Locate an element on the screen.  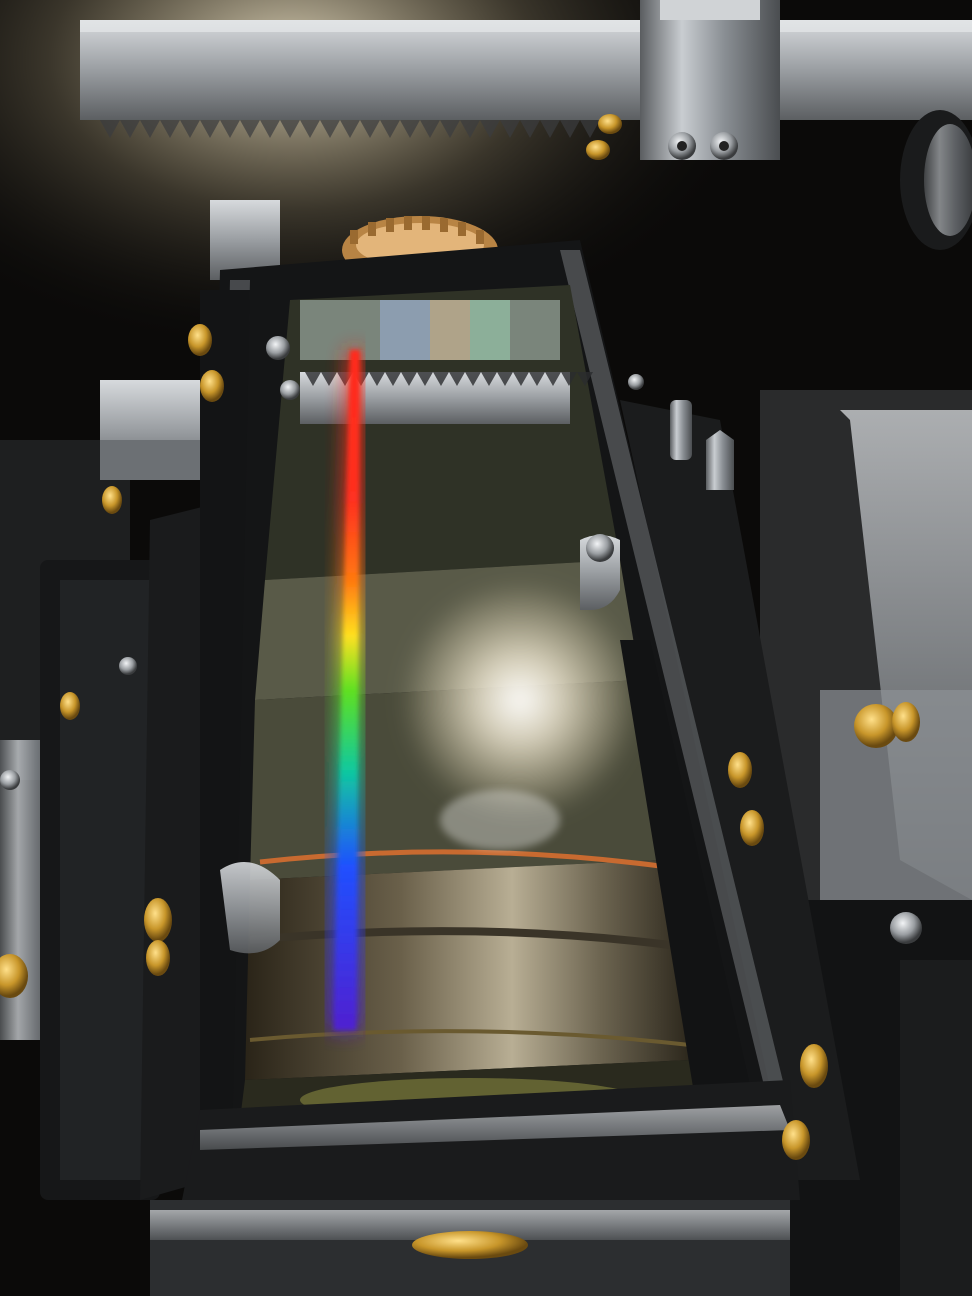
inner-rack is located at coordinates (446, 398).